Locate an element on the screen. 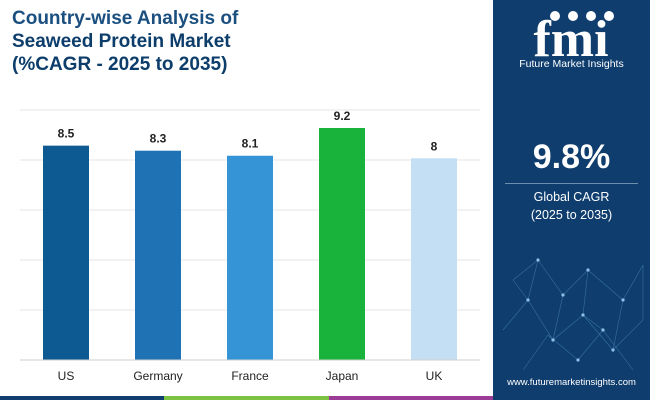  divider is located at coordinates (571, 183).